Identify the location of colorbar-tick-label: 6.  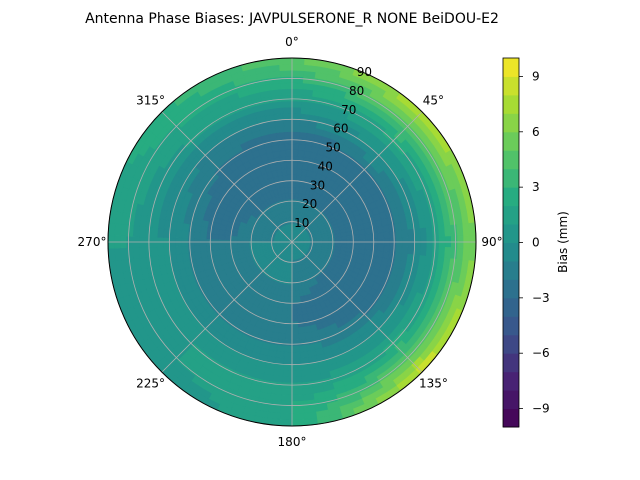
(536, 132).